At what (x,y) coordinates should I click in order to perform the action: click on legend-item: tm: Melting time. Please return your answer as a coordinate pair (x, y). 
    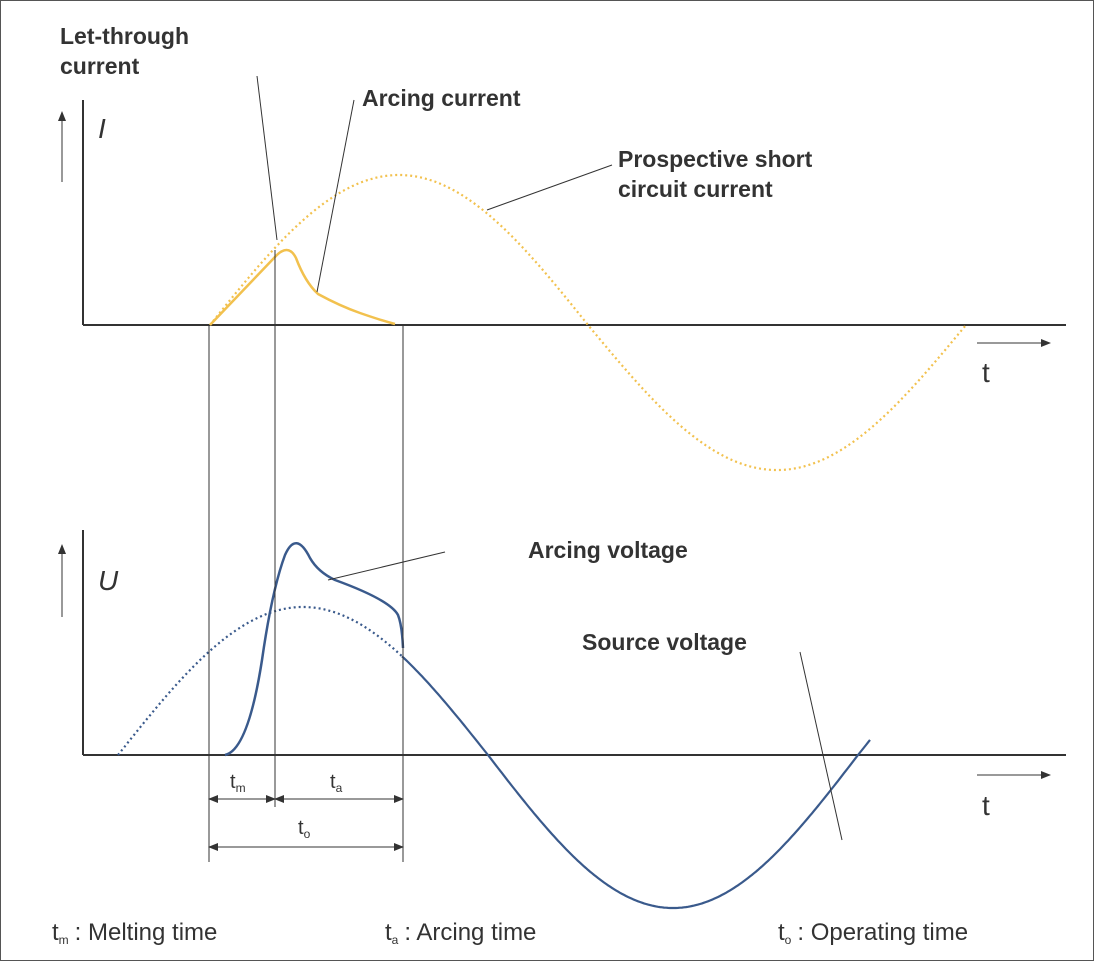
    Looking at the image, I should click on (134, 933).